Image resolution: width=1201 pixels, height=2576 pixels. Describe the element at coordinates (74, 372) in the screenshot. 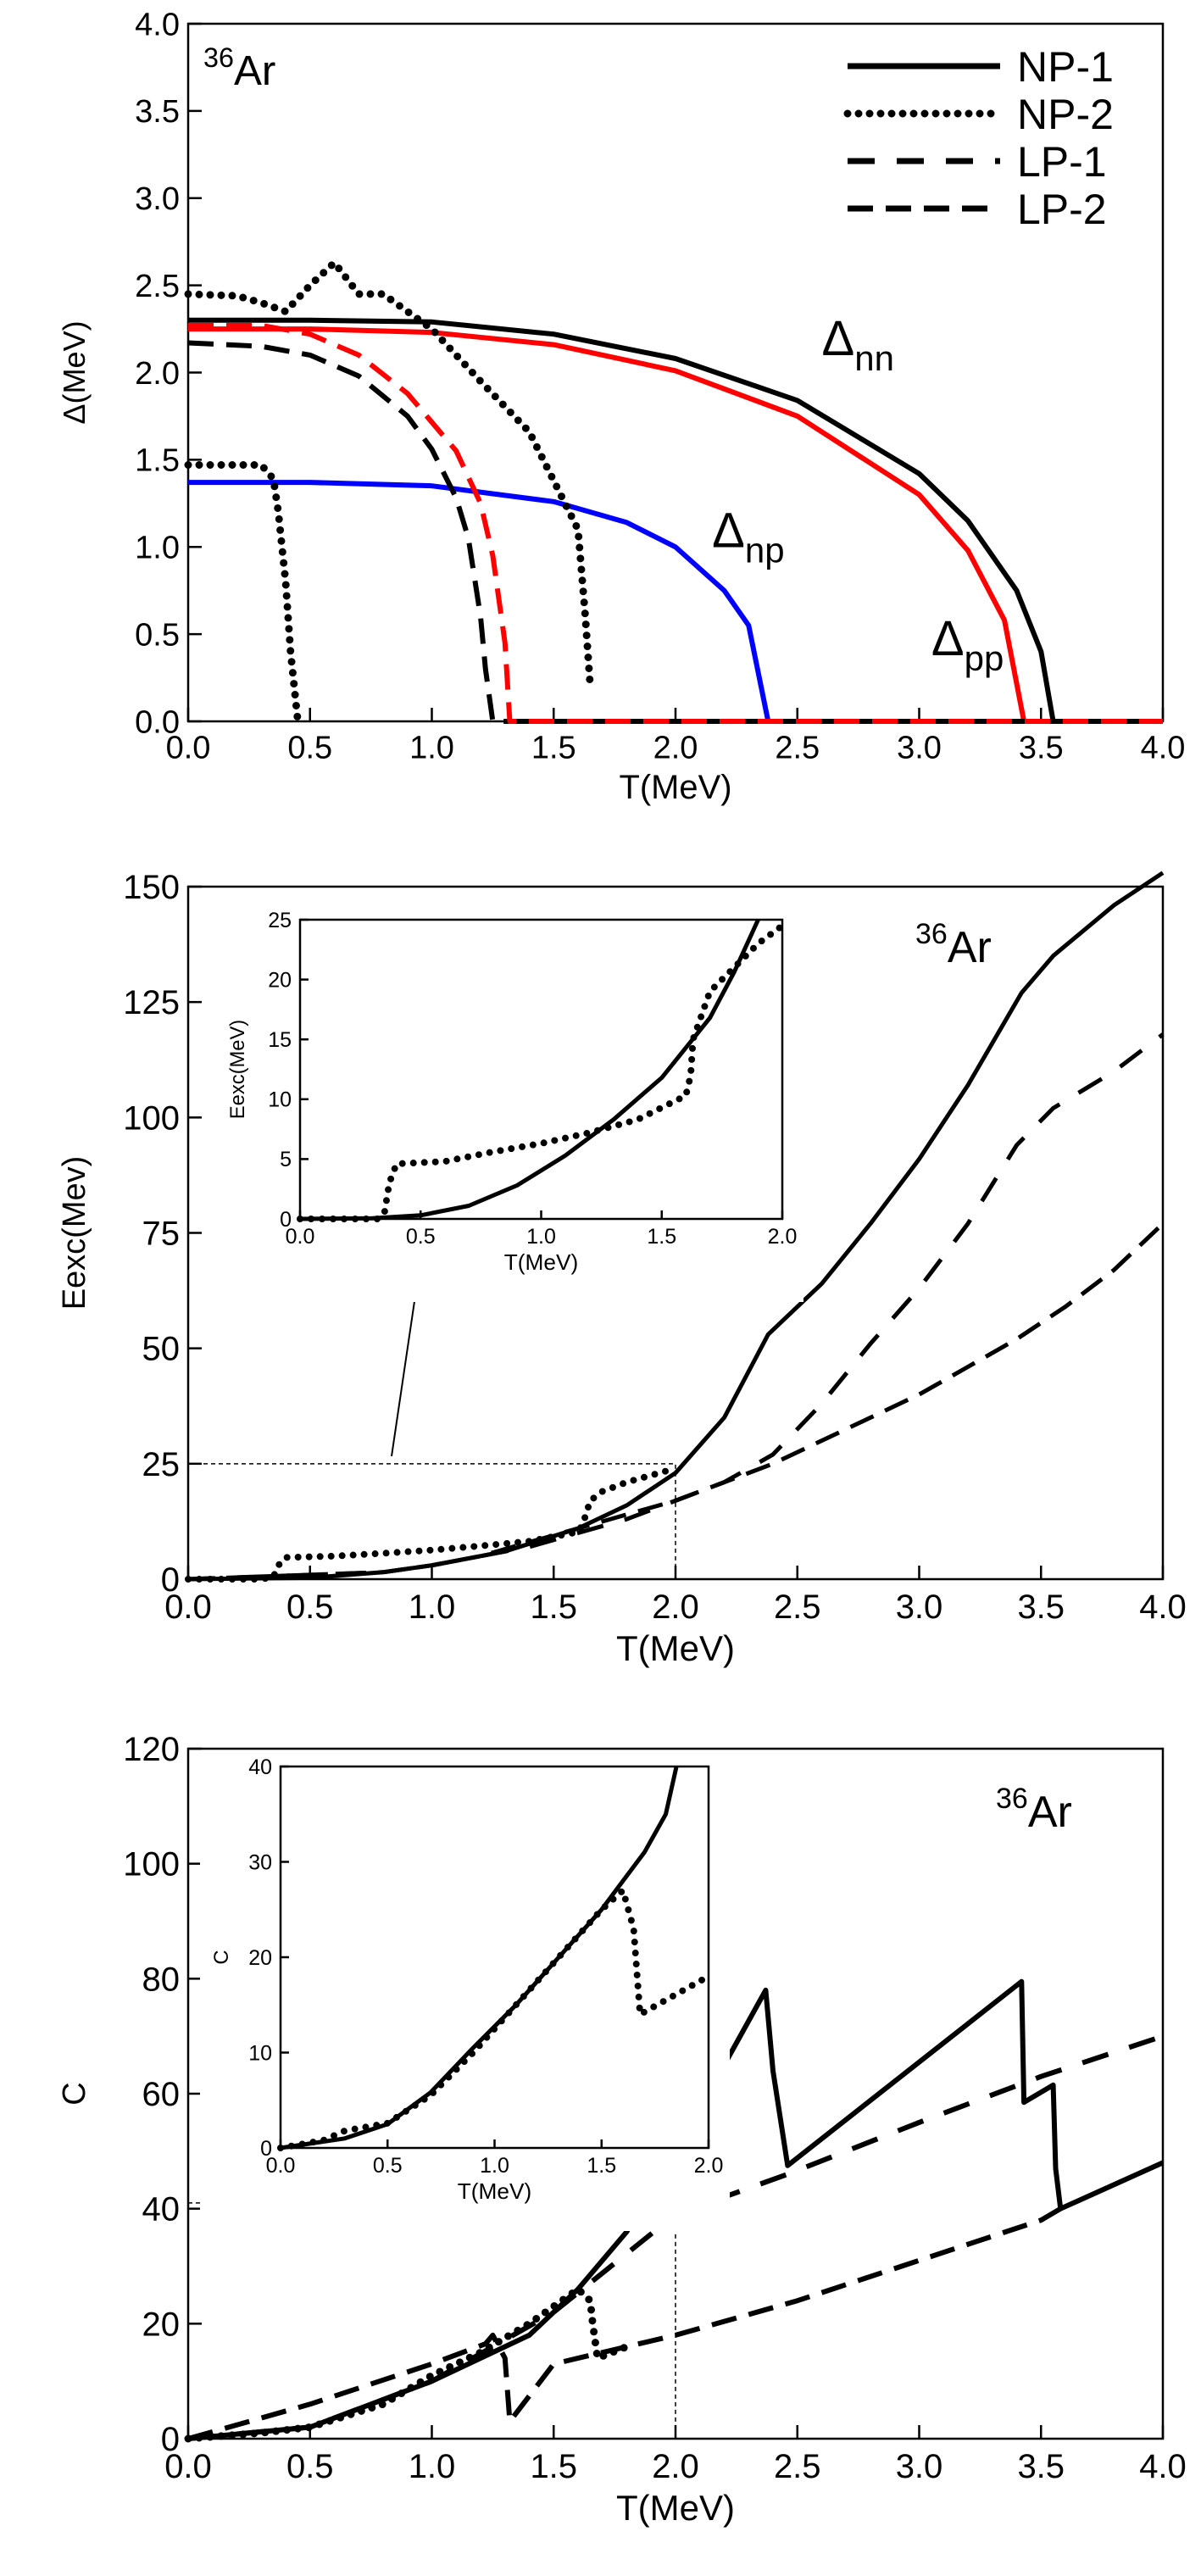

I see `y-axis-label: Δ(MeV)` at that location.